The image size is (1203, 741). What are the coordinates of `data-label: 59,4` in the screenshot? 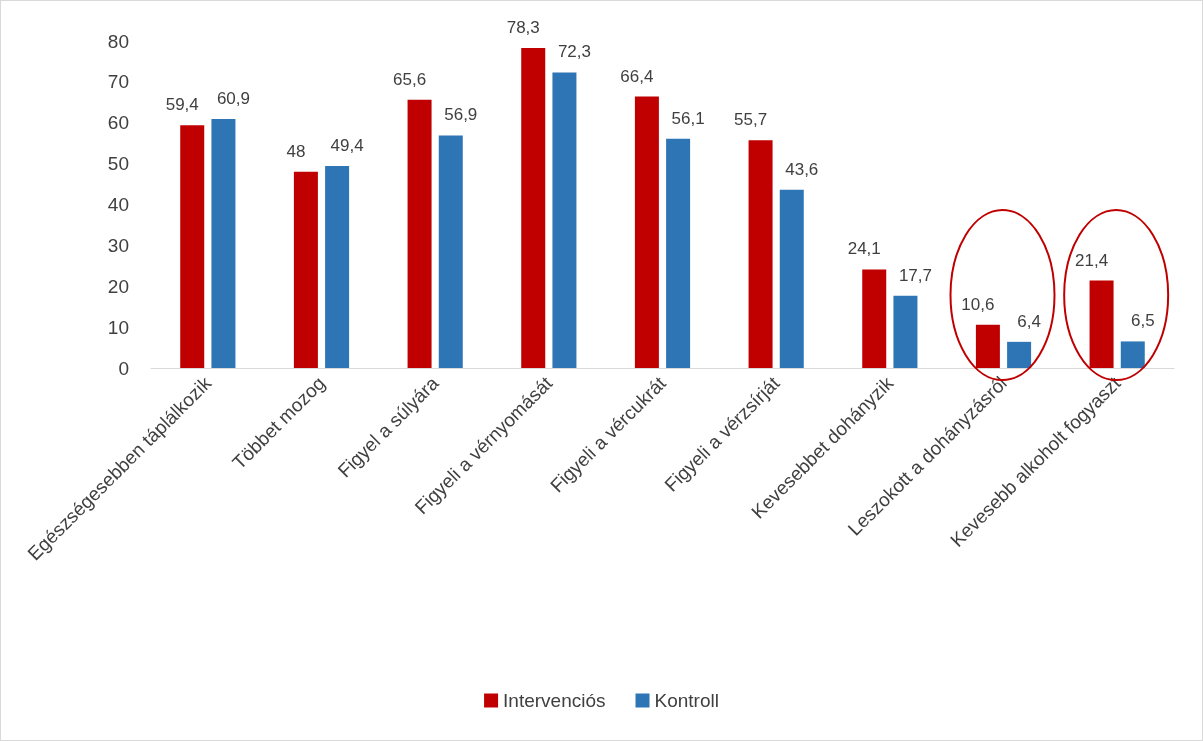 It's located at (182, 105).